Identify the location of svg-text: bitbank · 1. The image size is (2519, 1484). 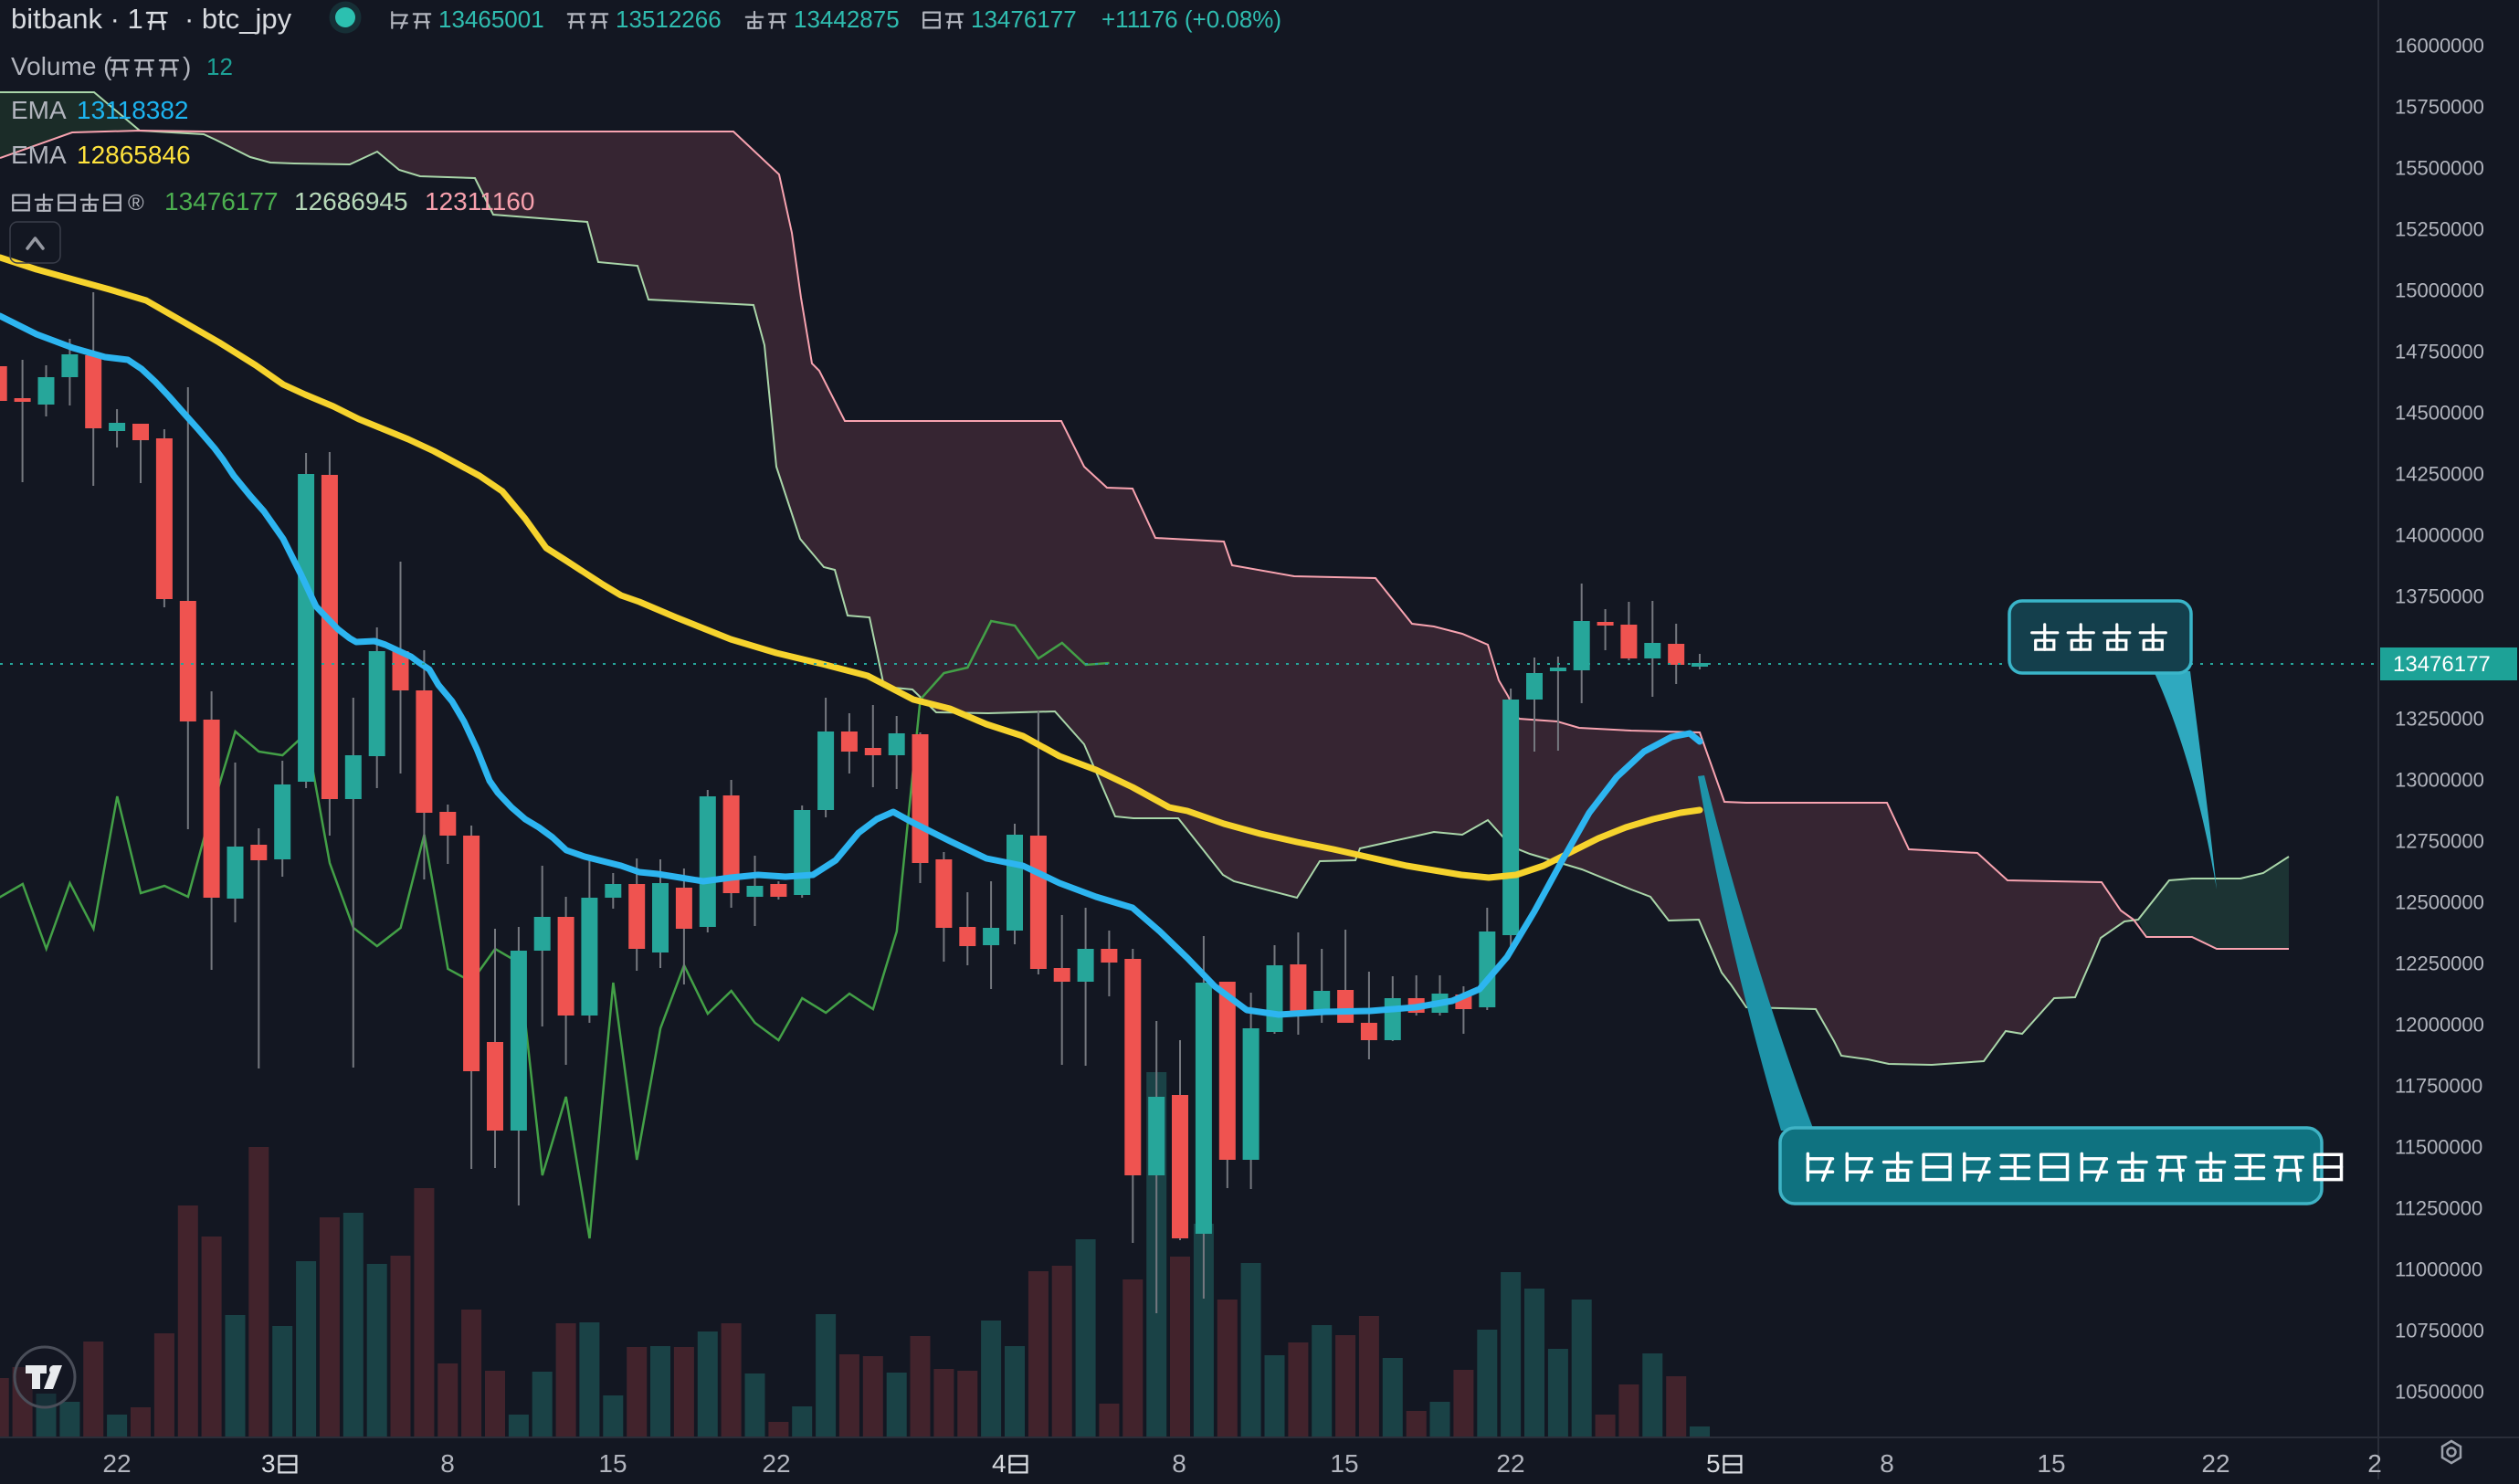
(77, 19).